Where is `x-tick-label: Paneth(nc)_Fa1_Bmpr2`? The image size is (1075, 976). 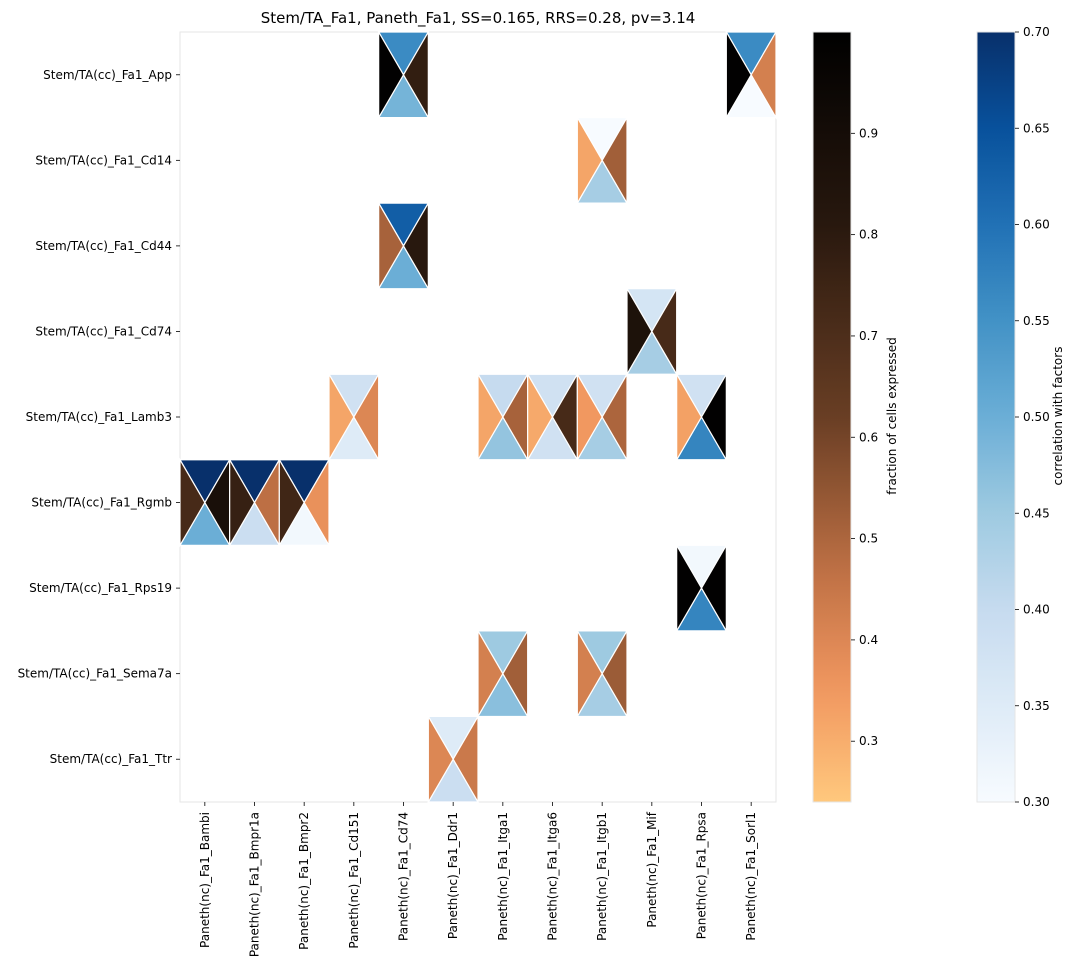
x-tick-label: Paneth(nc)_Fa1_Bmpr2 is located at coordinates (304, 881).